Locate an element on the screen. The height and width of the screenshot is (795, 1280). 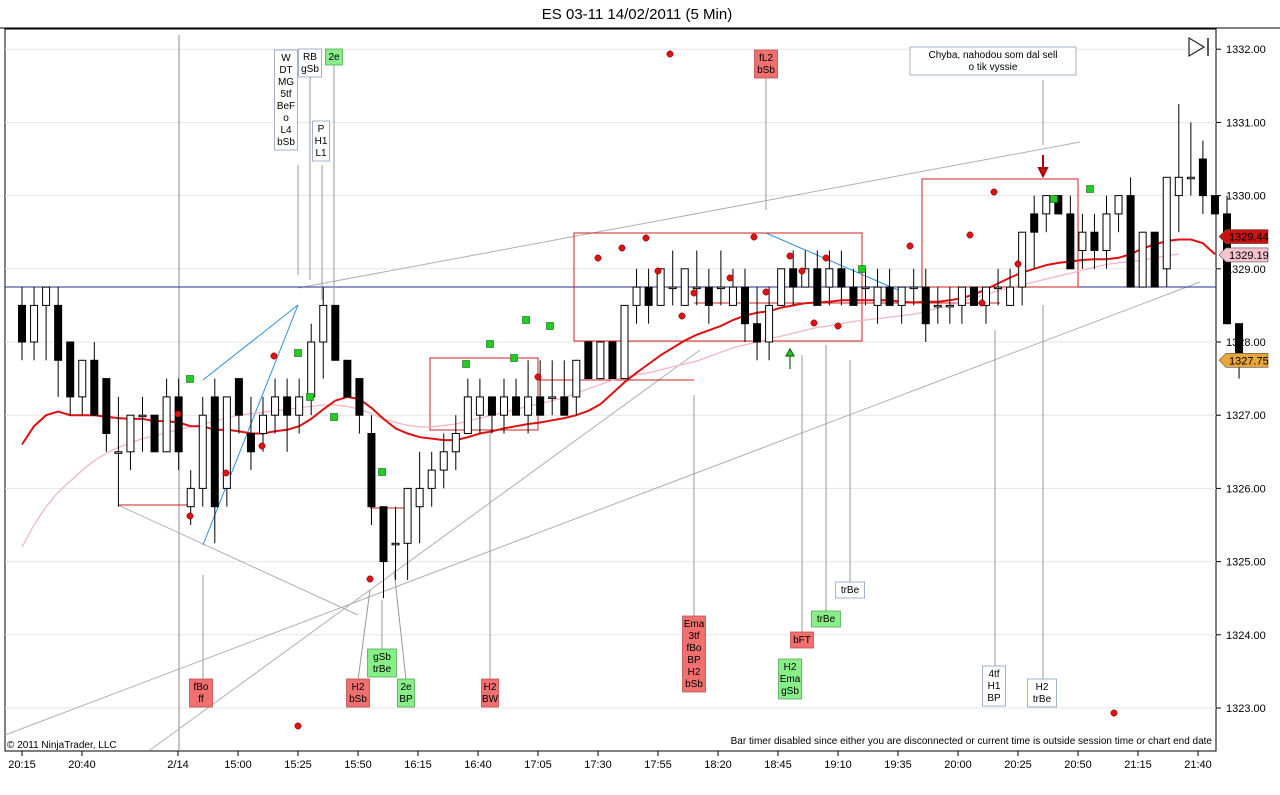
y-tick-label: 1332.00 is located at coordinates (1246, 50).